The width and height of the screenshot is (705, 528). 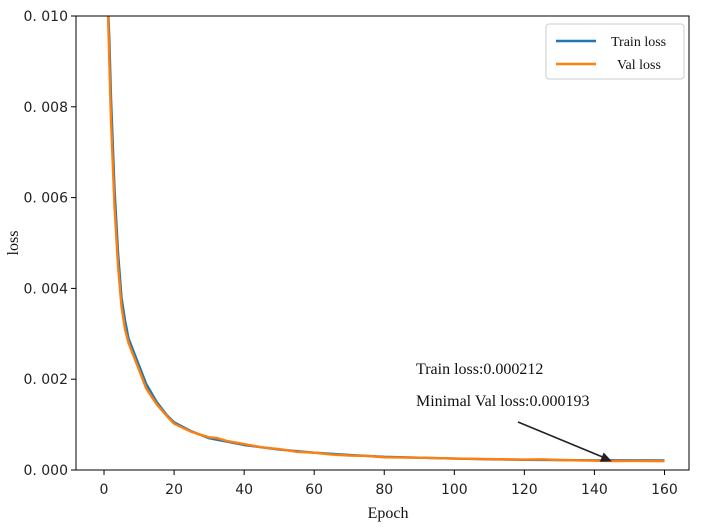 I want to click on y-tick-label: 0. 004, so click(x=45, y=289).